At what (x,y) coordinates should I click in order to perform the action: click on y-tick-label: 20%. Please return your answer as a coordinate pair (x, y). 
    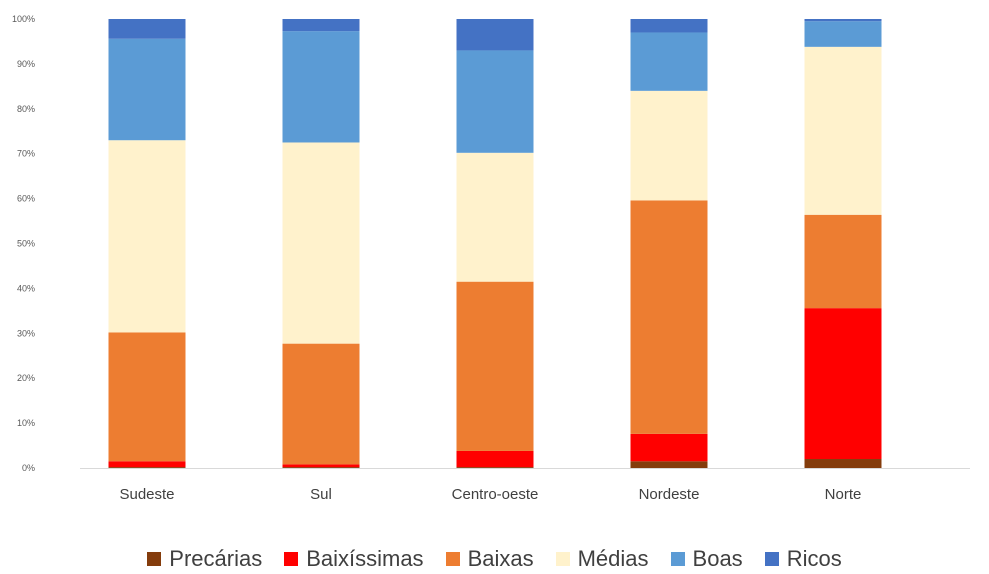
    Looking at the image, I should click on (26, 378).